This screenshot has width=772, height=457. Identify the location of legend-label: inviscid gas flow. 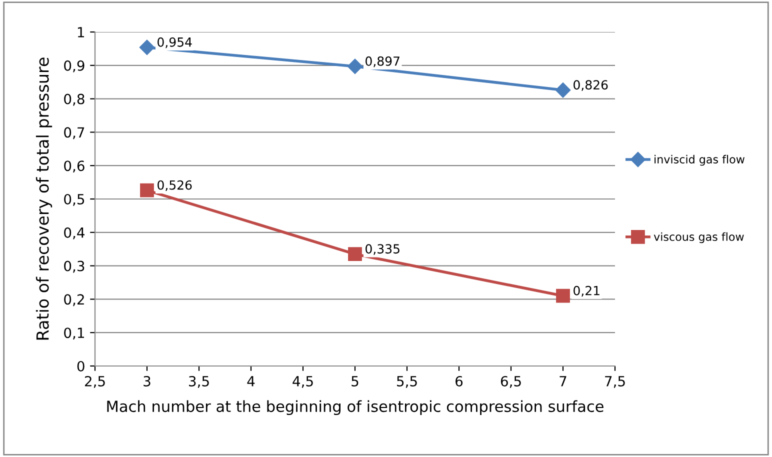
(699, 160).